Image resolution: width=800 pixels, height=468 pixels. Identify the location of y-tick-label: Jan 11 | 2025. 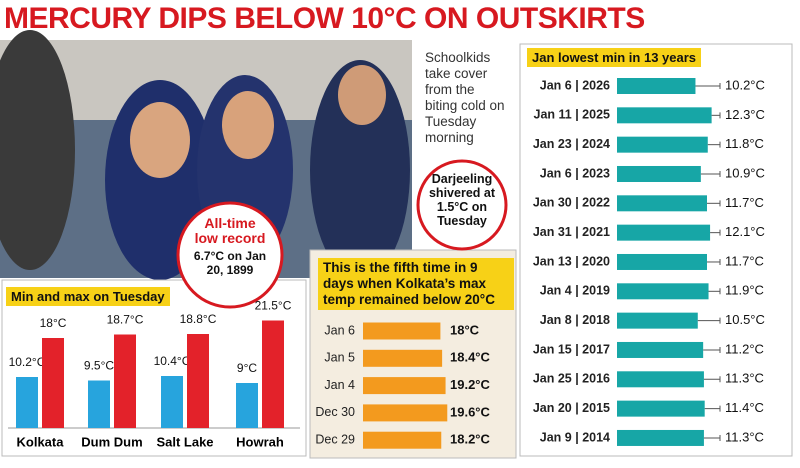
(572, 115).